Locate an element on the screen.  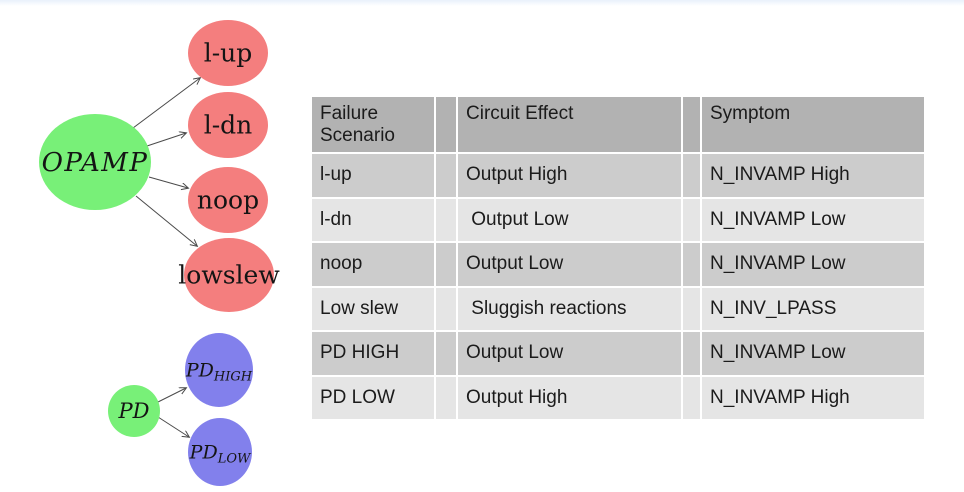
edge-opamp-to-noop is located at coordinates (168, 182).